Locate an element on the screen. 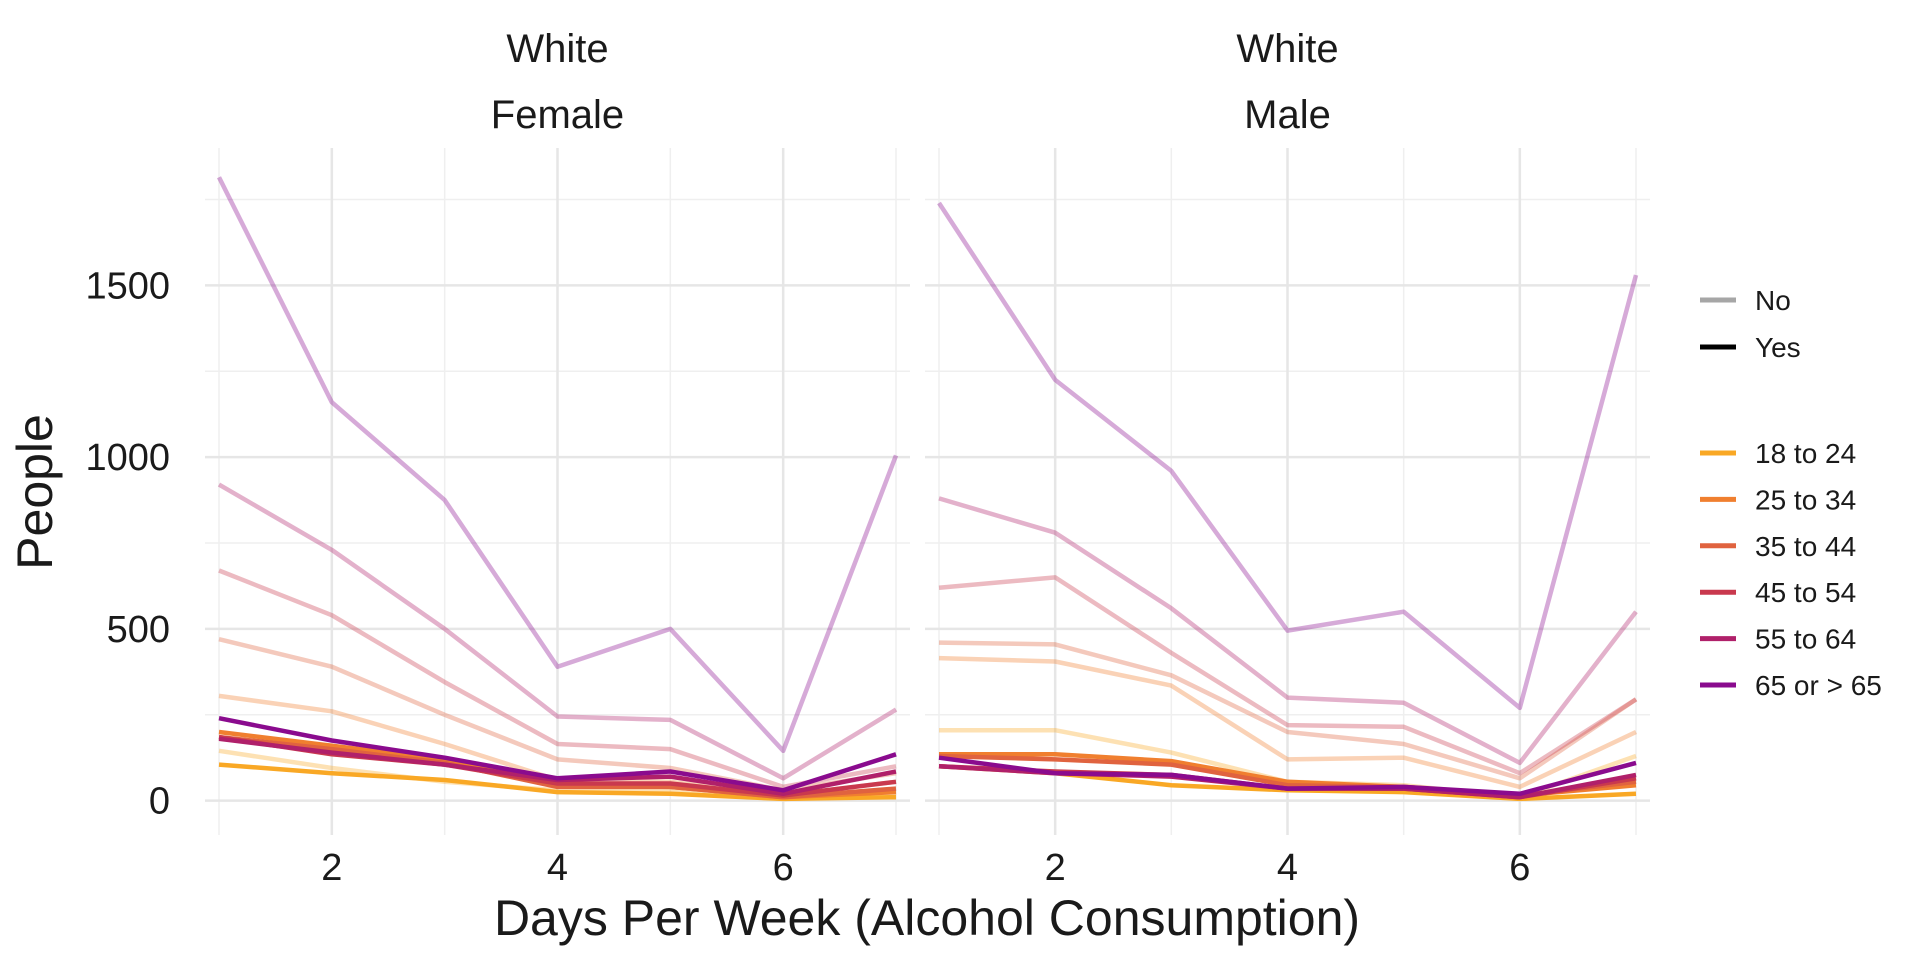  y-axis-title: People is located at coordinates (35, 492).